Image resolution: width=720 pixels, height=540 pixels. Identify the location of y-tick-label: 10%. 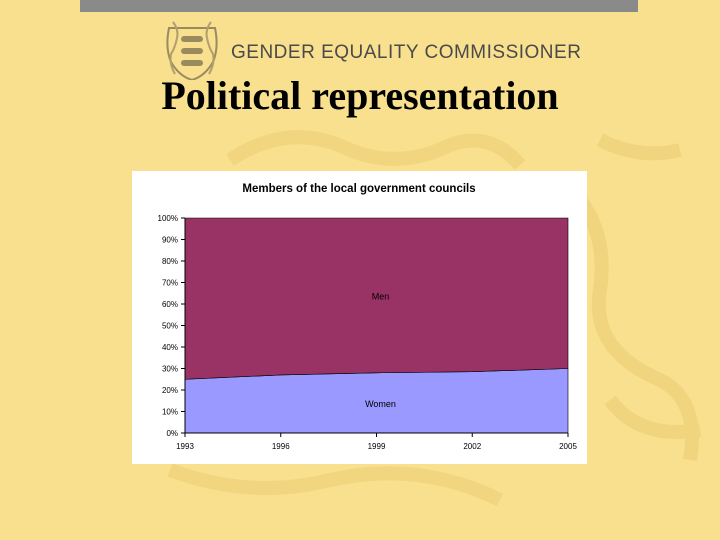
(170, 412).